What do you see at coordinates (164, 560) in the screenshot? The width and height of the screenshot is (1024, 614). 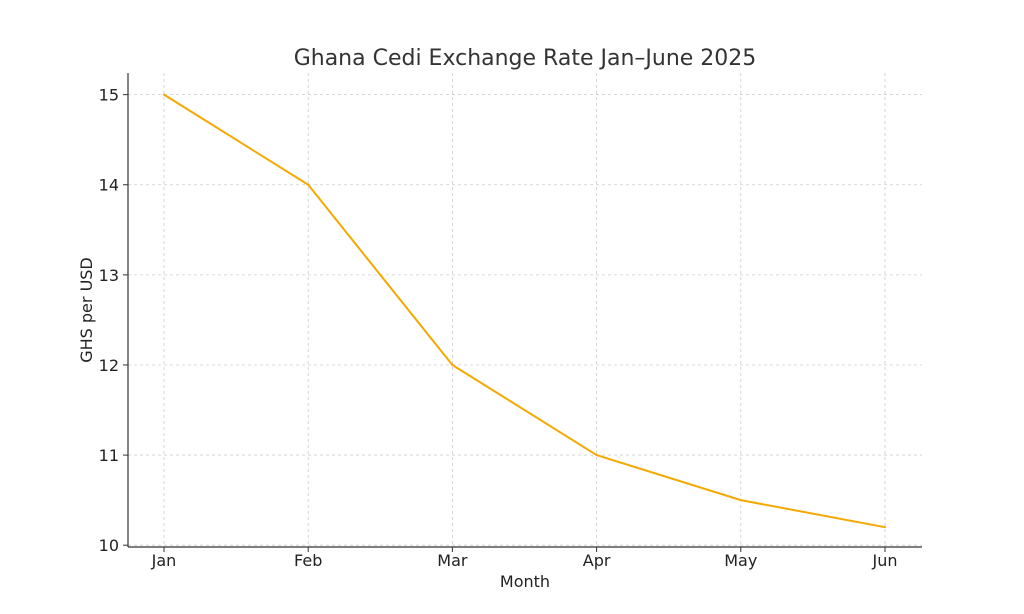 I see `x-tick-label: Jan` at bounding box center [164, 560].